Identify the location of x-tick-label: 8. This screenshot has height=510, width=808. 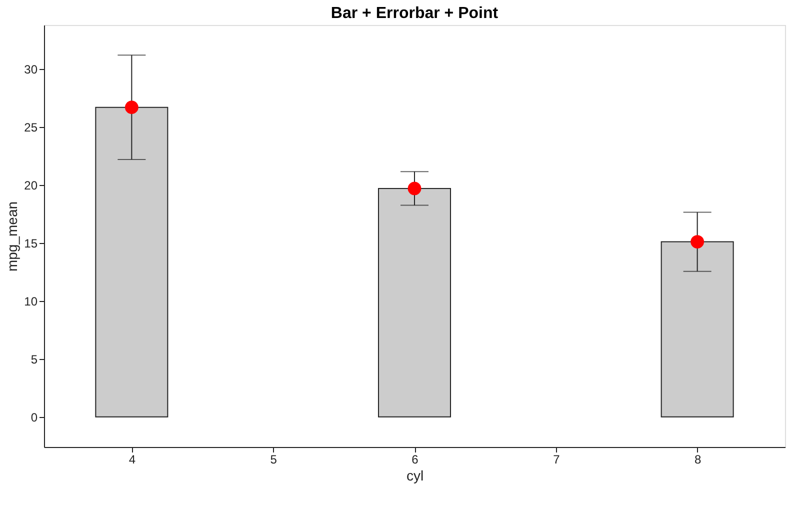
(698, 459).